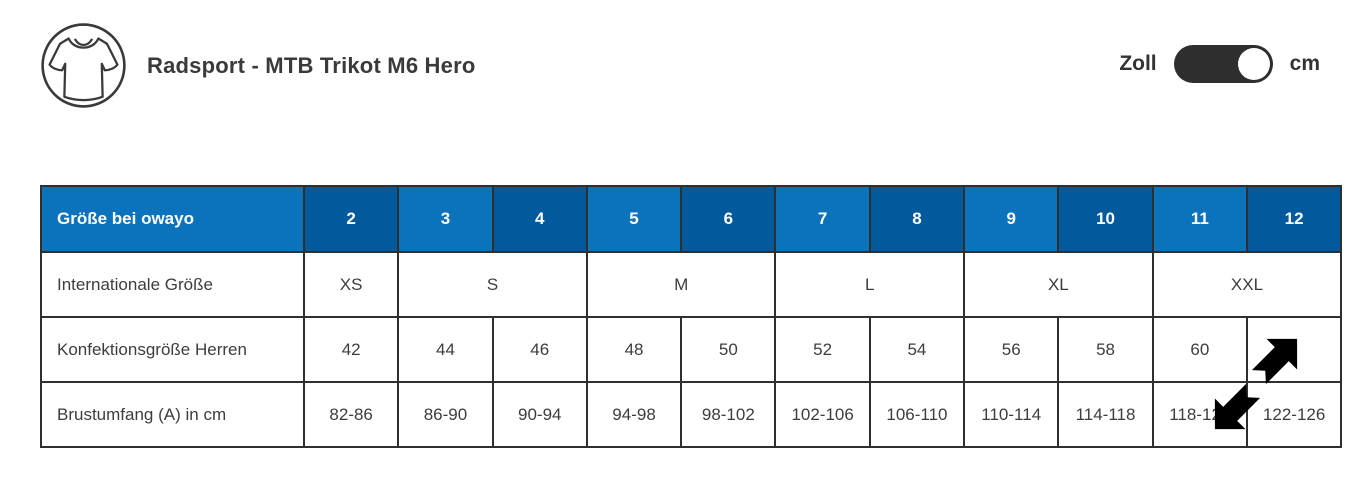  I want to click on row-label-internationale-groesse: Internationale Größe, so click(172, 284).